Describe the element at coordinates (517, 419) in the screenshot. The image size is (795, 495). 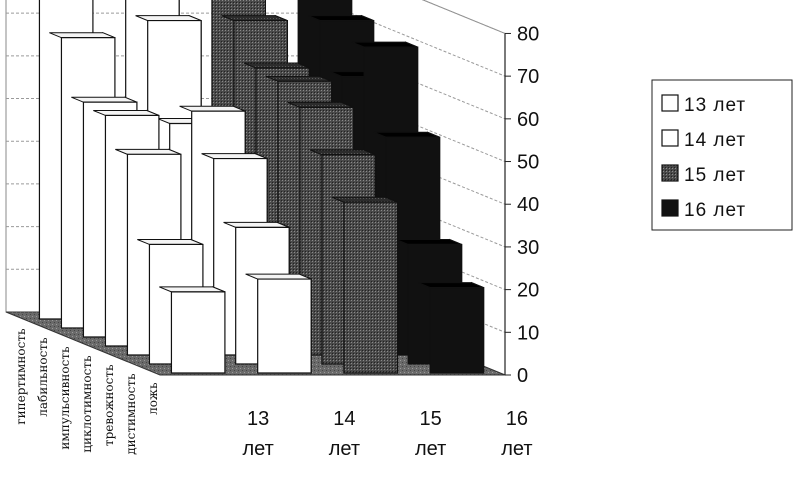
I see `x-category-number: 16` at that location.